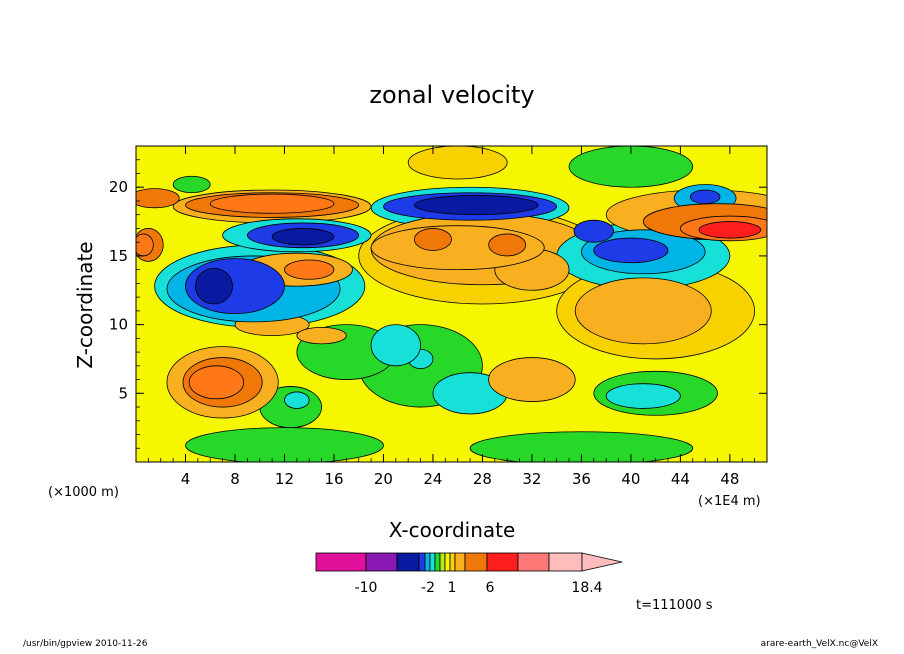 The image size is (904, 654). I want to click on chart-title: zonal velocity, so click(451, 95).